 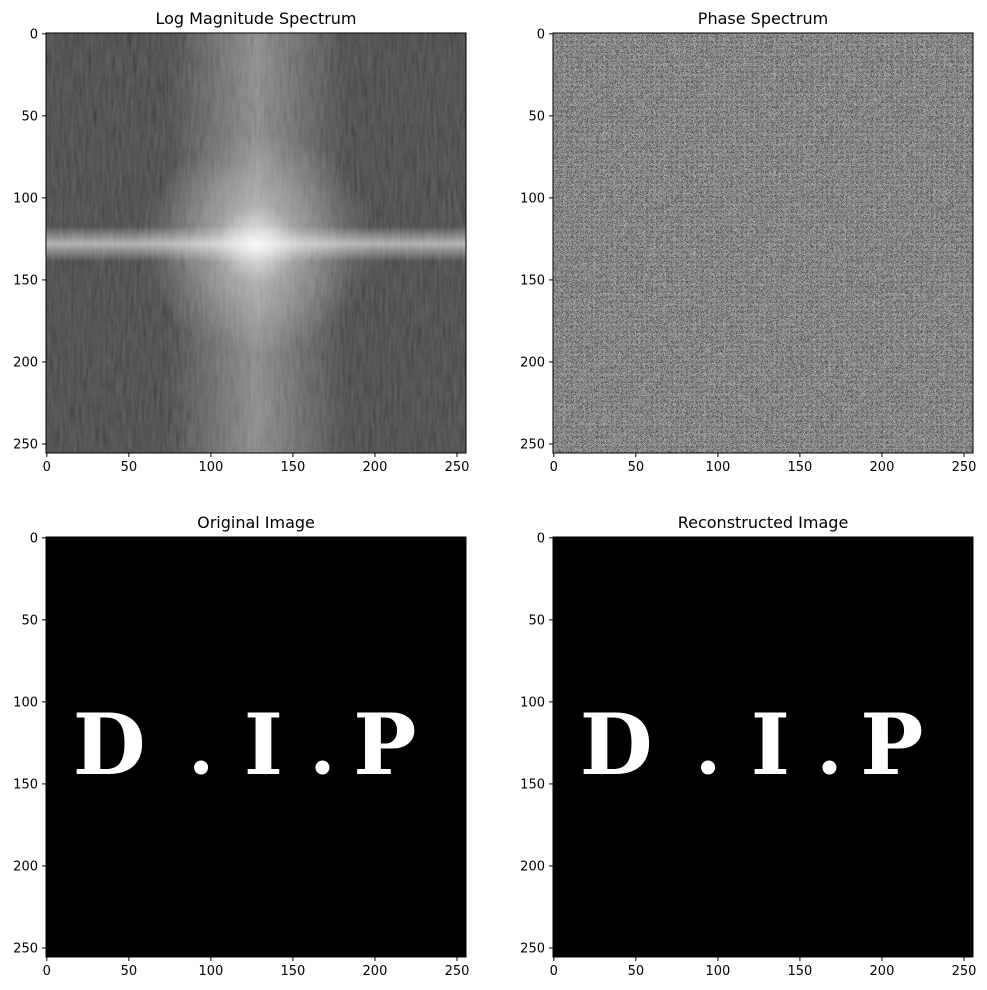 What do you see at coordinates (541, 34) in the screenshot?
I see `phase-ytick-label: 0` at bounding box center [541, 34].